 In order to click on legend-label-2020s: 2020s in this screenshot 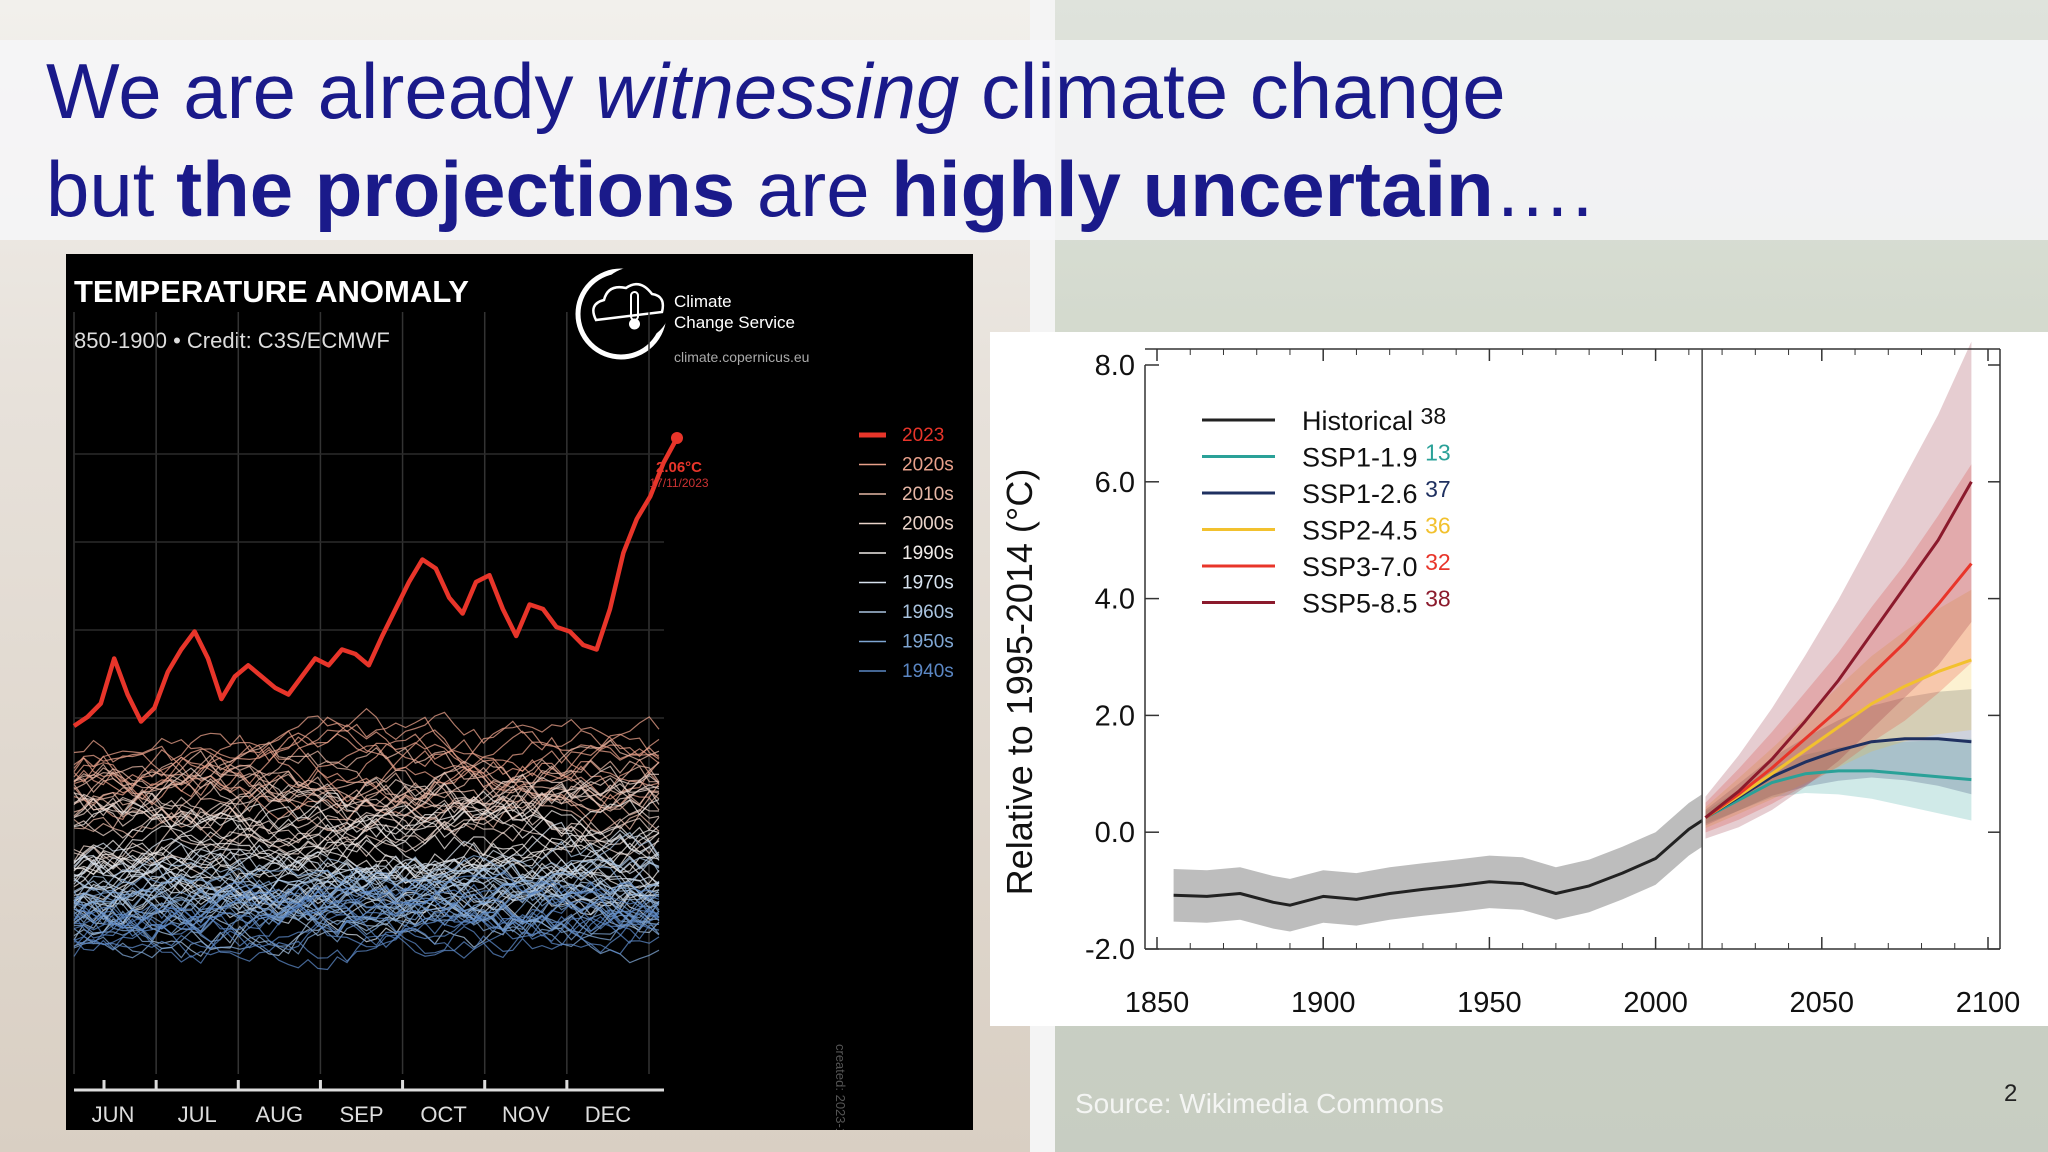, I will do `click(928, 465)`.